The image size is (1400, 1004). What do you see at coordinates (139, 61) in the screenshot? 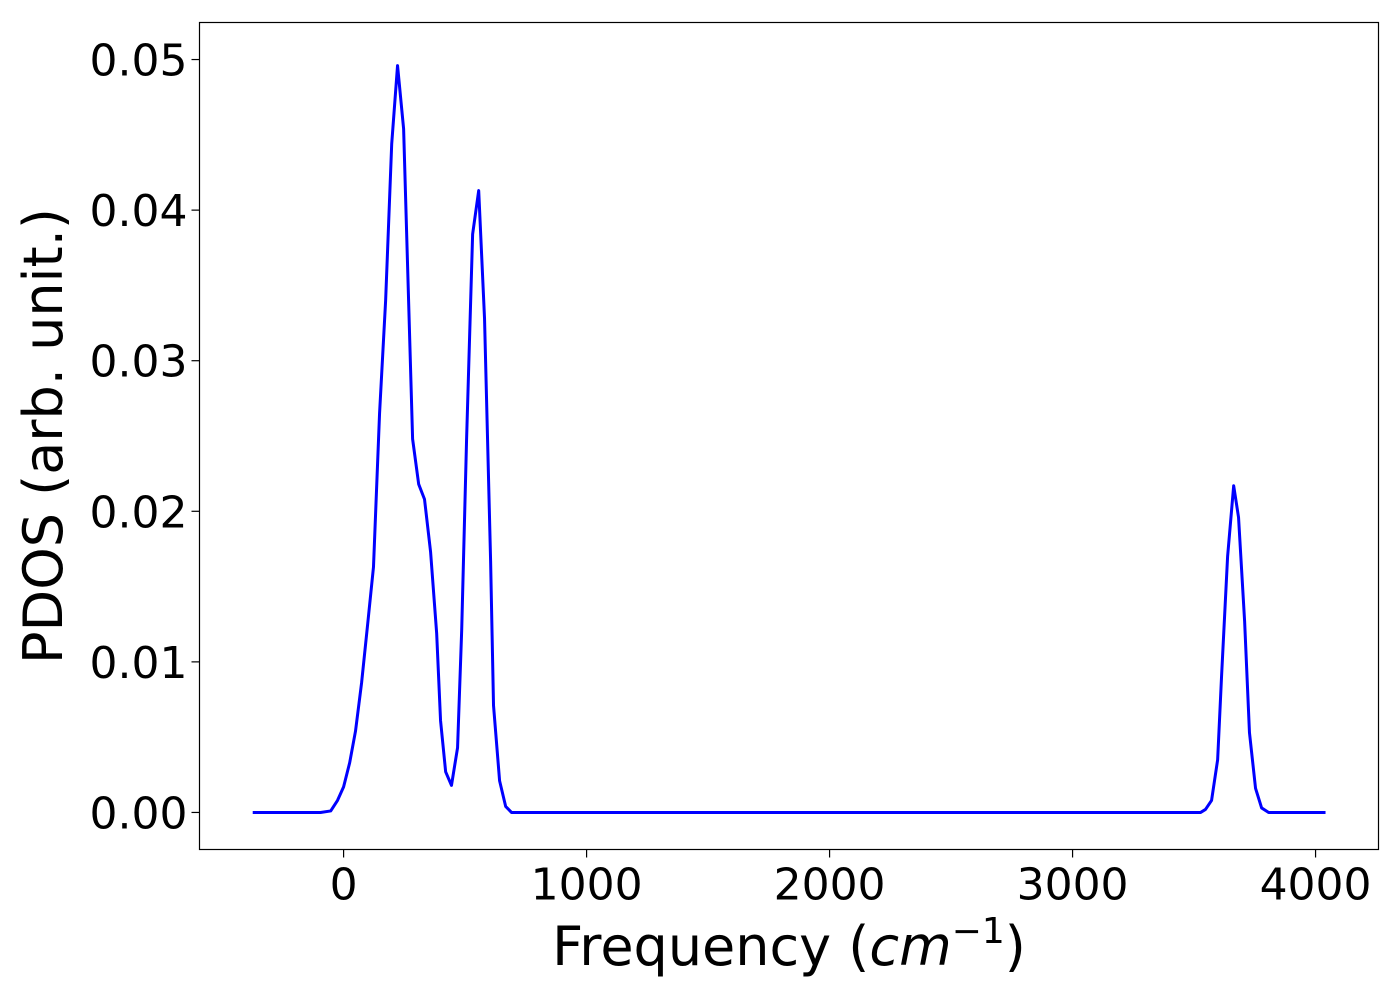
I see `y-tick-label: 0.05` at bounding box center [139, 61].